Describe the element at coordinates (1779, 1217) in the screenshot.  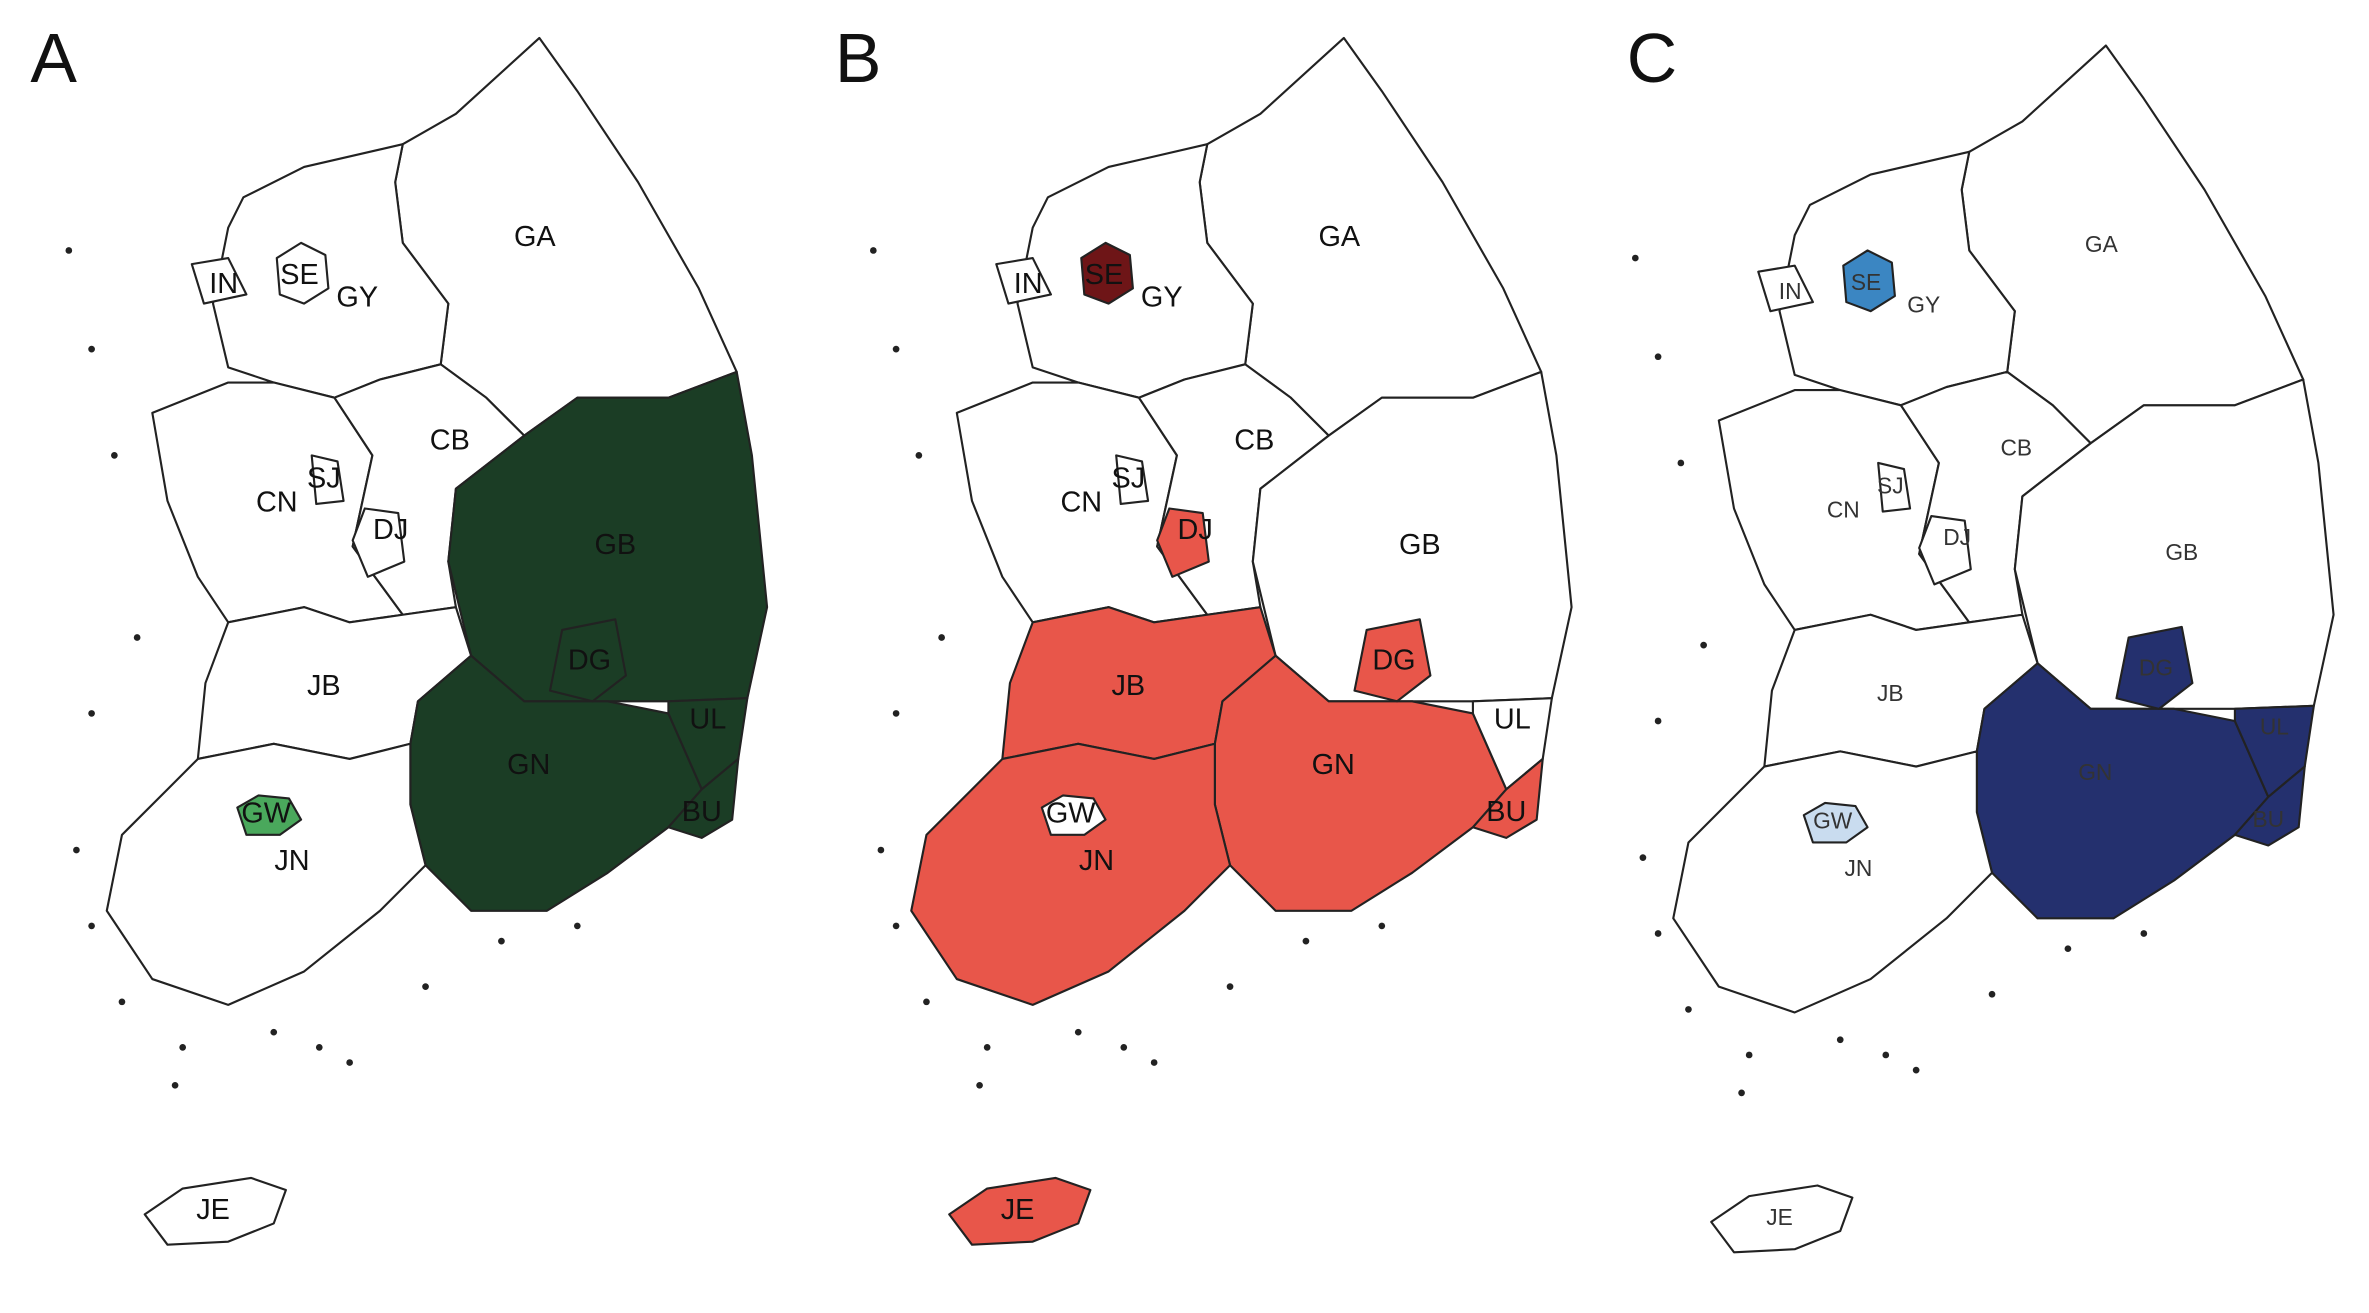
I see `region-label: JE` at that location.